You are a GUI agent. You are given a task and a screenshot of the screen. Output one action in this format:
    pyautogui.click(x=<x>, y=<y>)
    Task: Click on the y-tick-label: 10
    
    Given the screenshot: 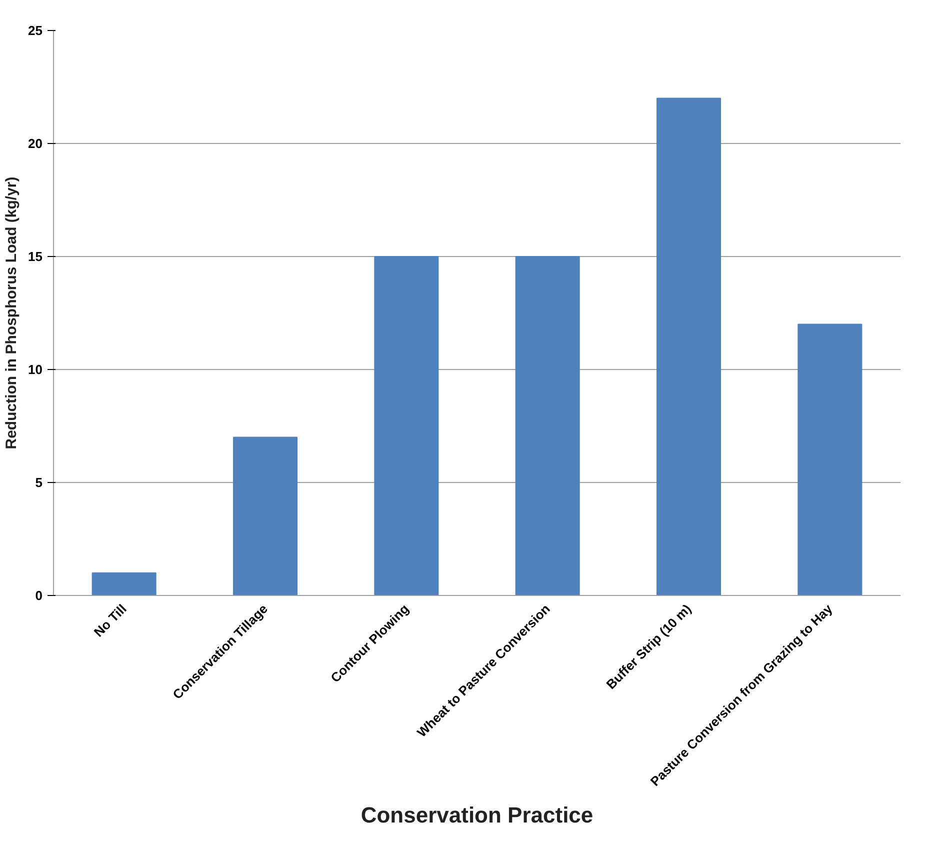 What is the action you would take?
    pyautogui.click(x=35, y=369)
    